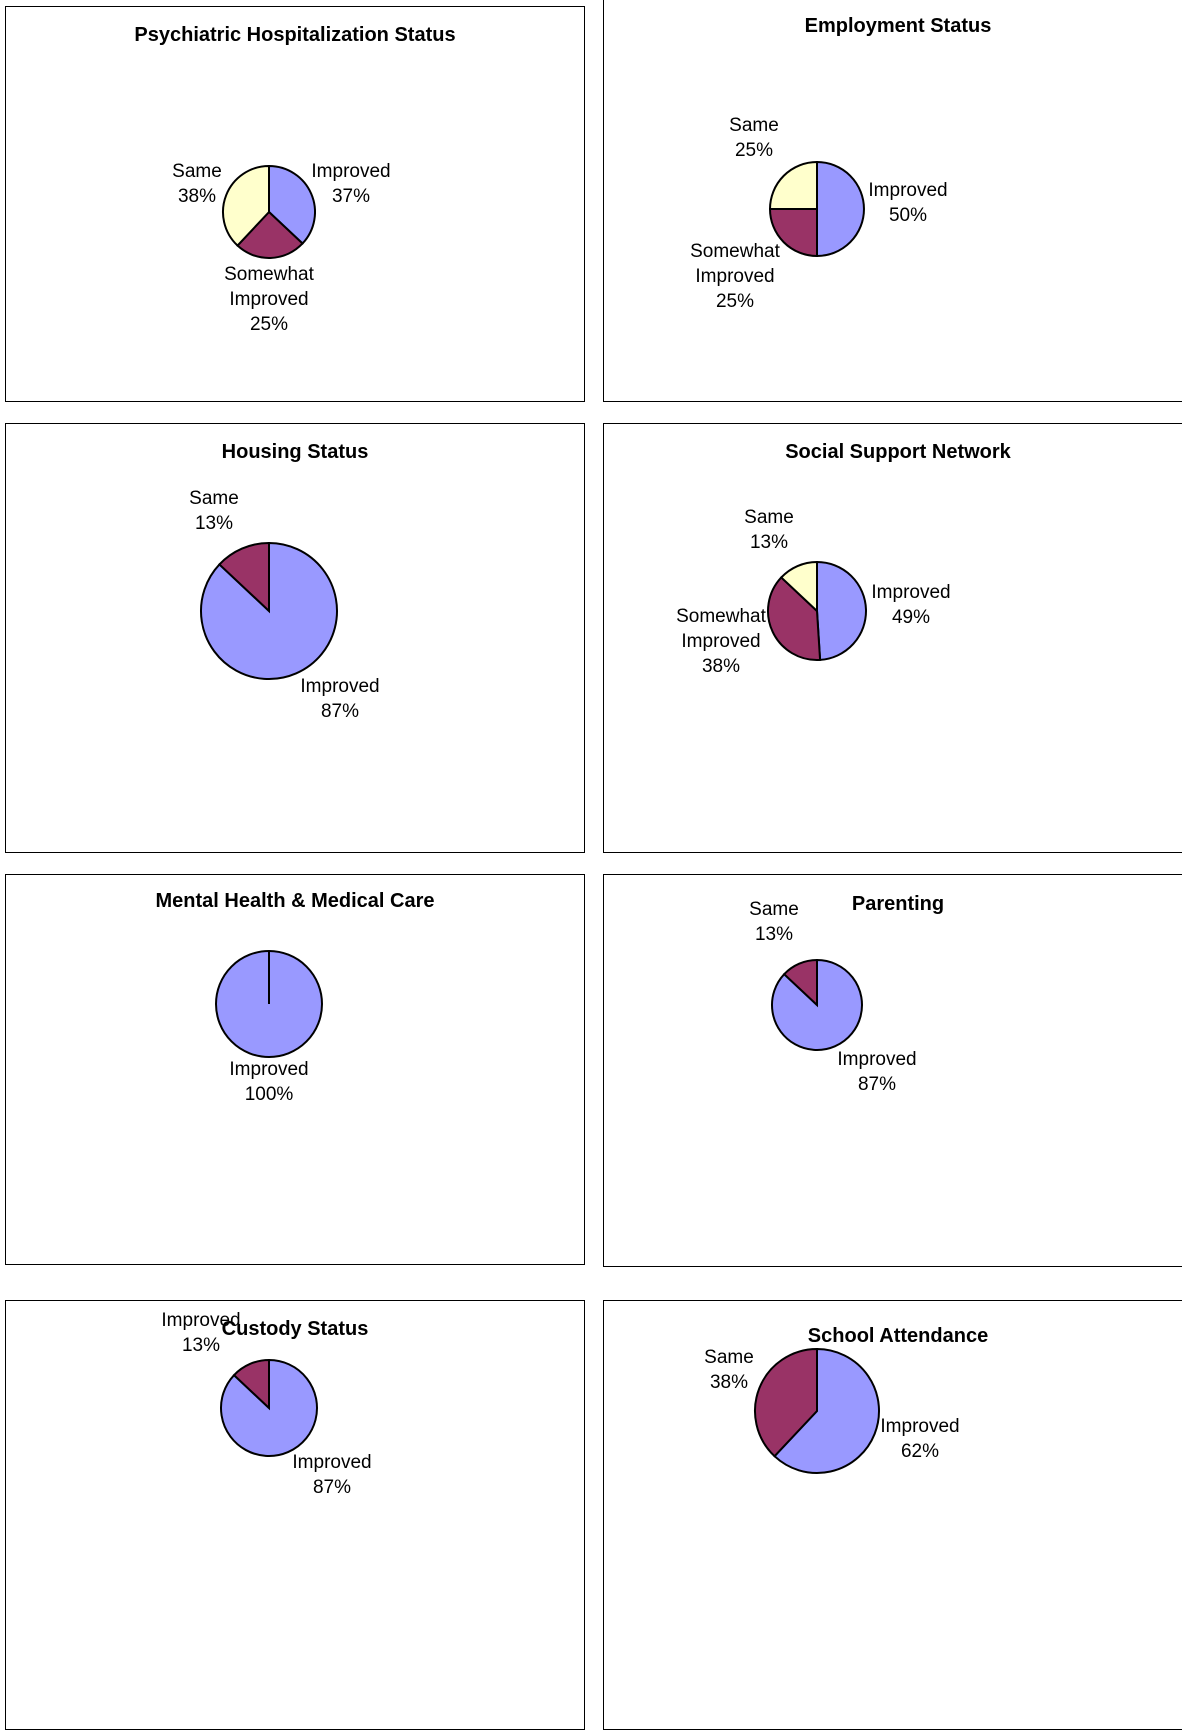 Image resolution: width=1182 pixels, height=1731 pixels. I want to click on chart-panel-5: Parenting Improved 87% Same 13%, so click(892, 1070).